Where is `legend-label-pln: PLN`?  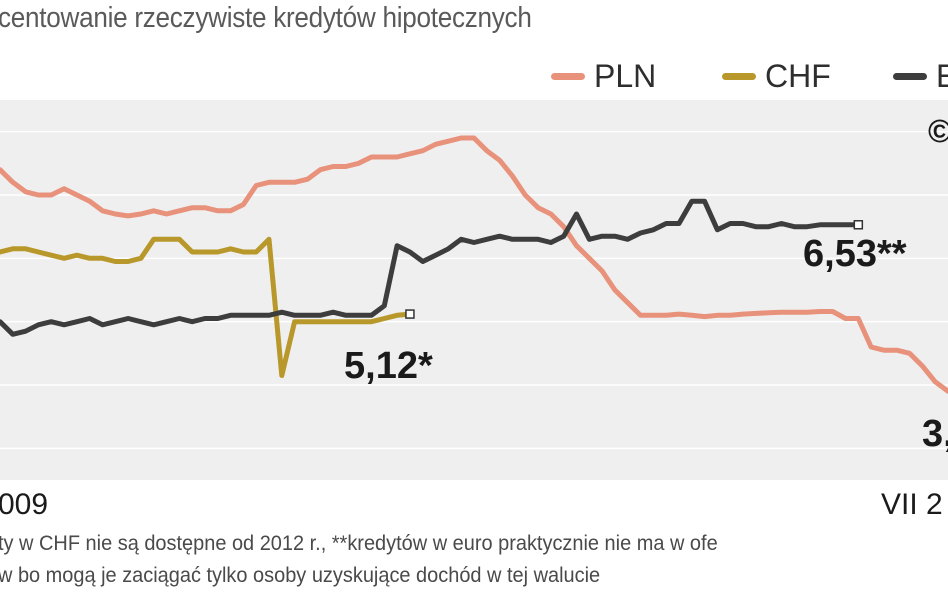
legend-label-pln: PLN is located at coordinates (625, 76).